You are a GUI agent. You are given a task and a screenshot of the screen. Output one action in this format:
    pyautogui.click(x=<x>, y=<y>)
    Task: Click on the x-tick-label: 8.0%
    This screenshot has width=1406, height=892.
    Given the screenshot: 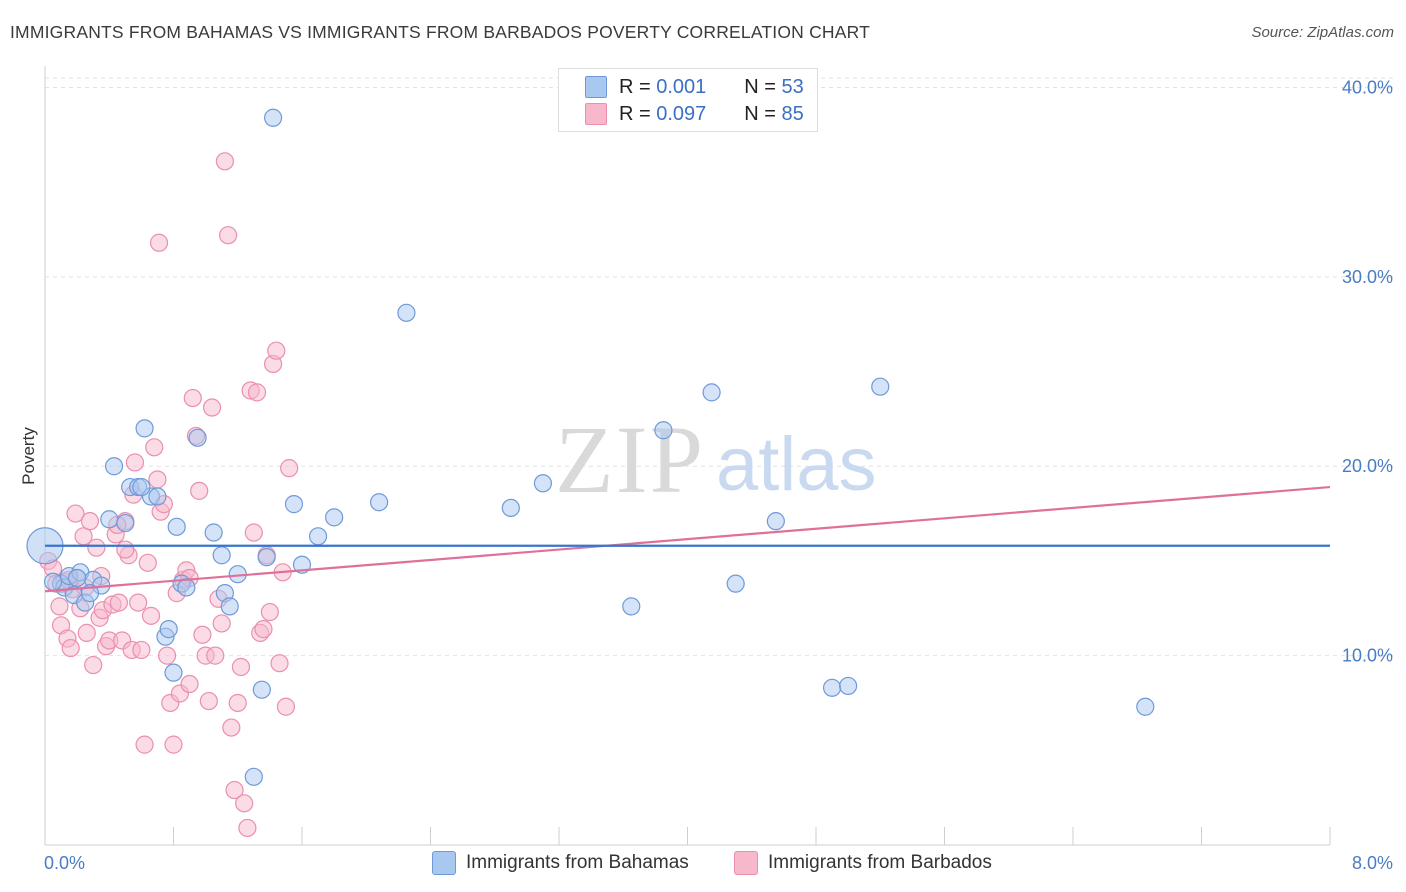 What is the action you would take?
    pyautogui.click(x=1372, y=863)
    